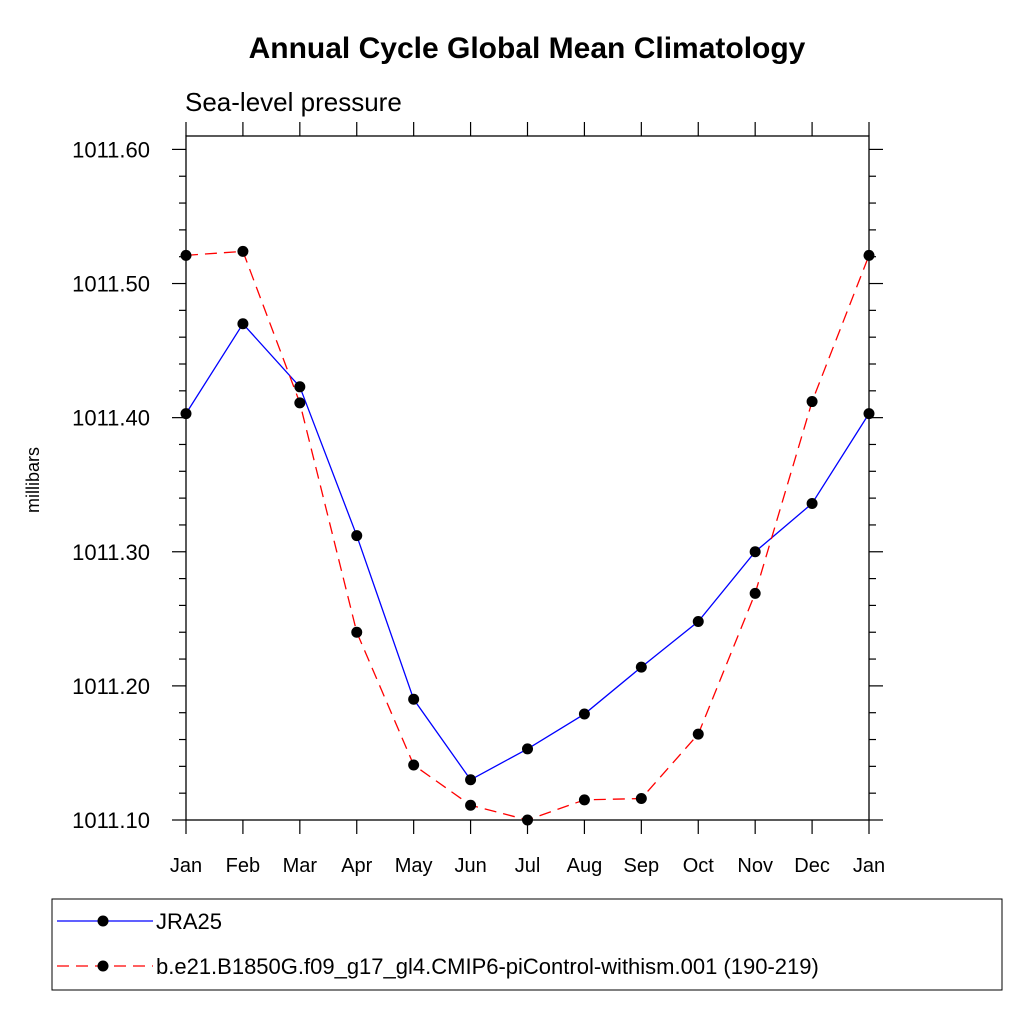 The height and width of the screenshot is (1024, 1024). What do you see at coordinates (33, 480) in the screenshot?
I see `y-axis-label: millibars` at bounding box center [33, 480].